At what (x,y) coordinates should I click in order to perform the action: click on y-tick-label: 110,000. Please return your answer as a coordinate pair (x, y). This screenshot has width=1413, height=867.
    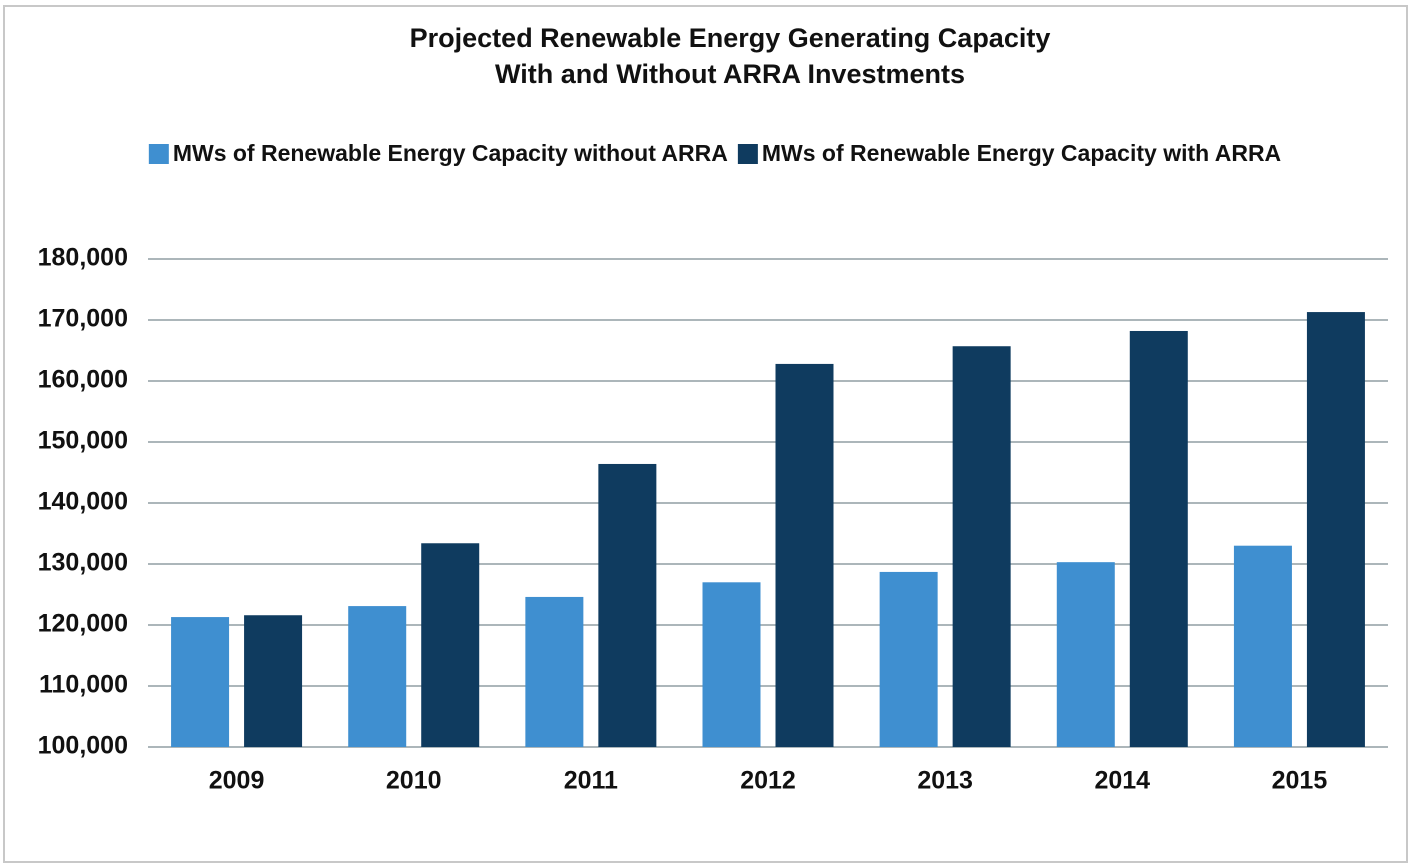
    Looking at the image, I should click on (83, 685).